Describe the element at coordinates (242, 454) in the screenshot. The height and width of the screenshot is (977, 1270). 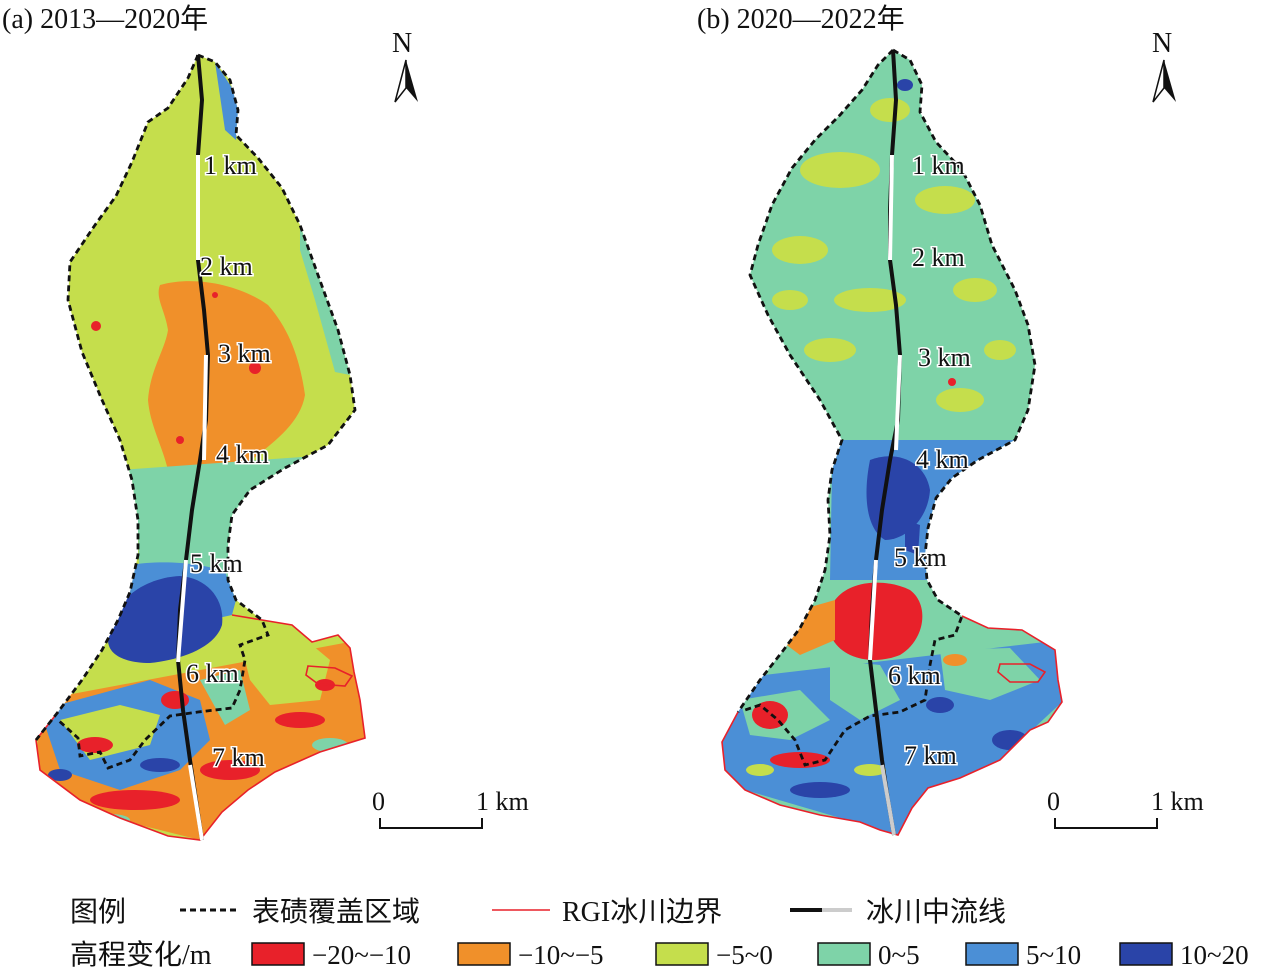
I see `dist-mark-a-4: 4 km` at that location.